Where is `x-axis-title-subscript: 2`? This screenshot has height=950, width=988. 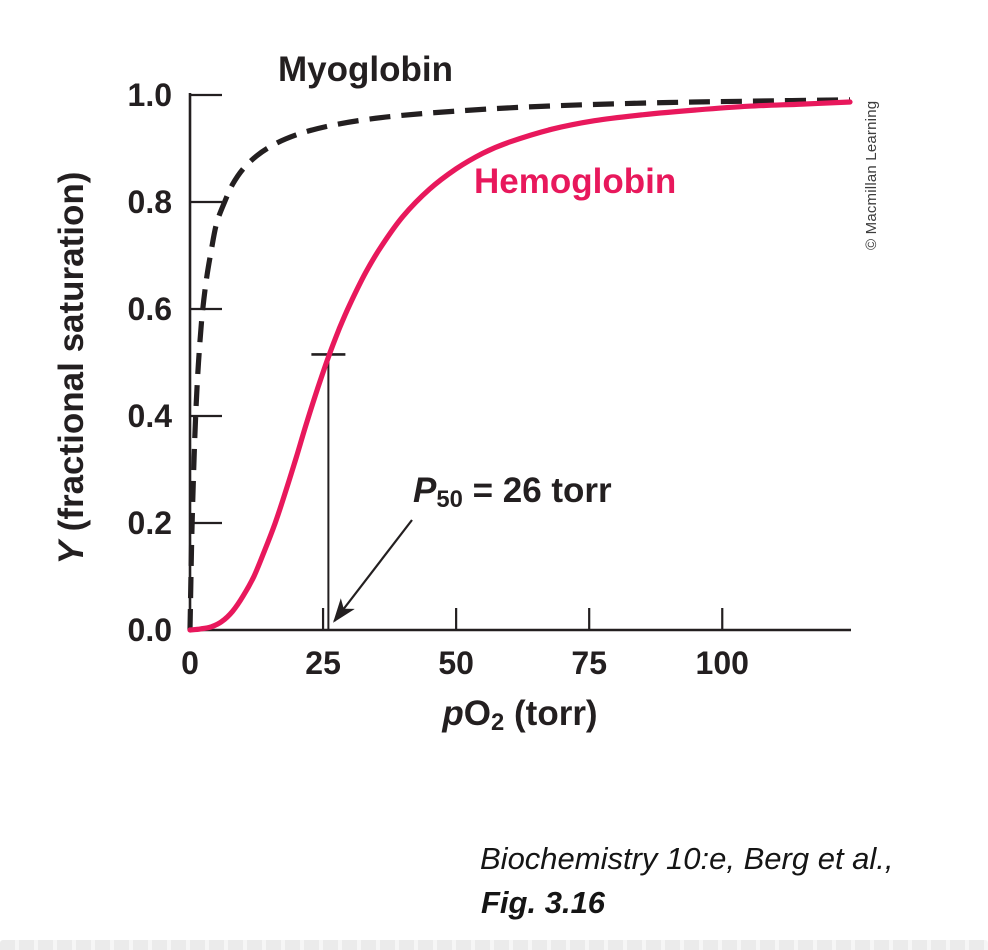
x-axis-title-subscript: 2 is located at coordinates (498, 723).